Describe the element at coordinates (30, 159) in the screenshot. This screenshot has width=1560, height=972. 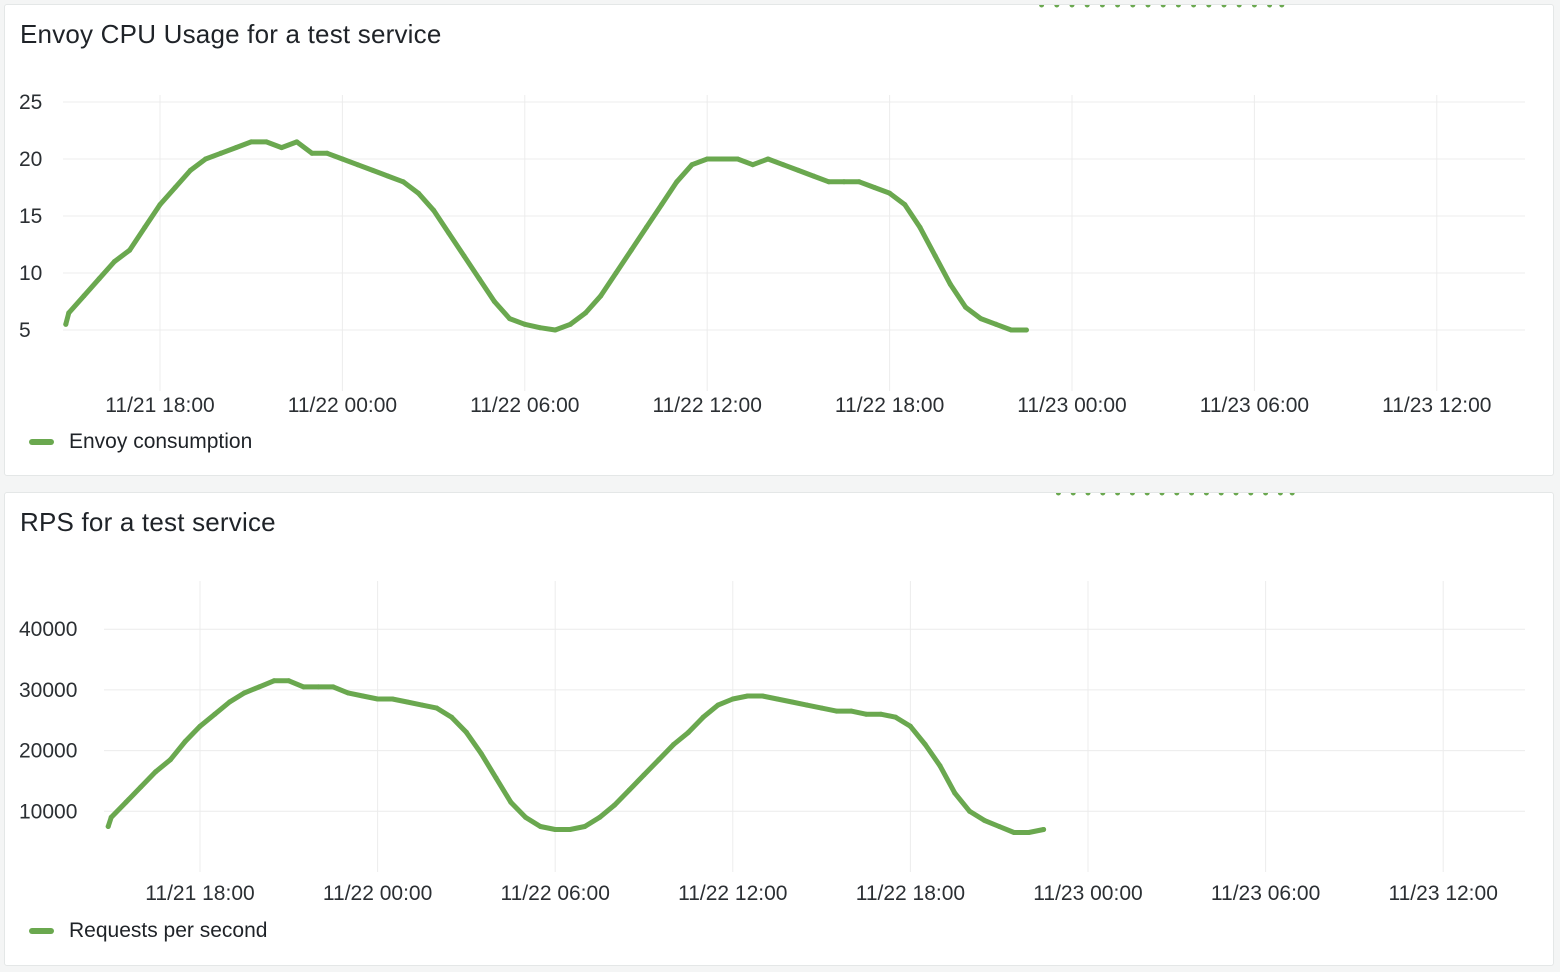
I see `cpu-y-tick-label: 20` at that location.